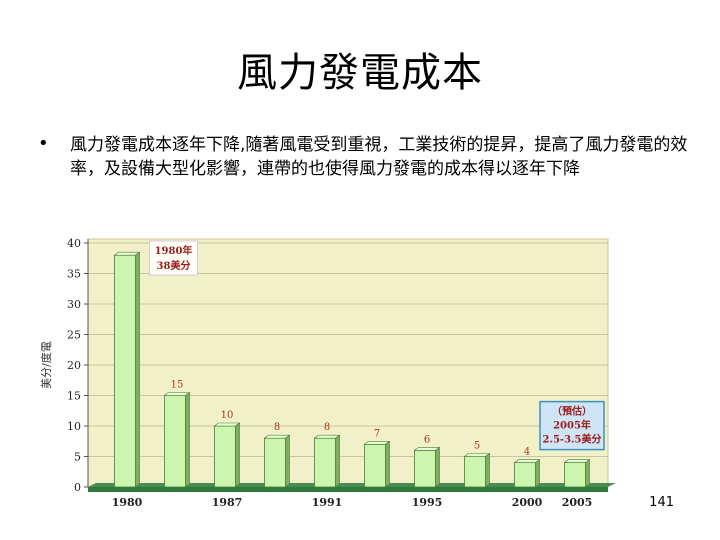 The height and width of the screenshot is (540, 720). Describe the element at coordinates (427, 502) in the screenshot. I see `x-tick-label: 1995` at that location.